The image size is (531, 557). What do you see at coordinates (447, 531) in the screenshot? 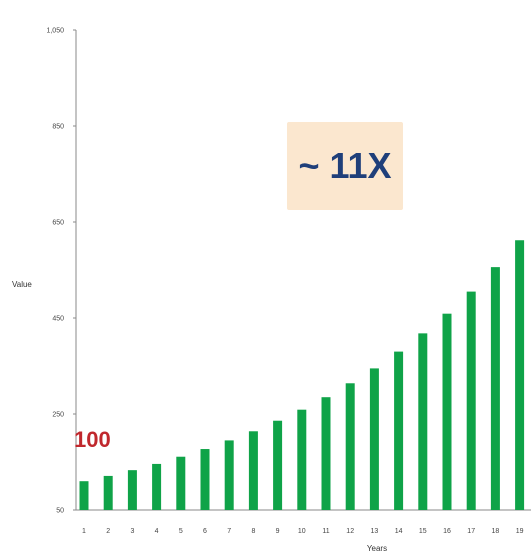
I see `x-tick-label: 16` at bounding box center [447, 531].